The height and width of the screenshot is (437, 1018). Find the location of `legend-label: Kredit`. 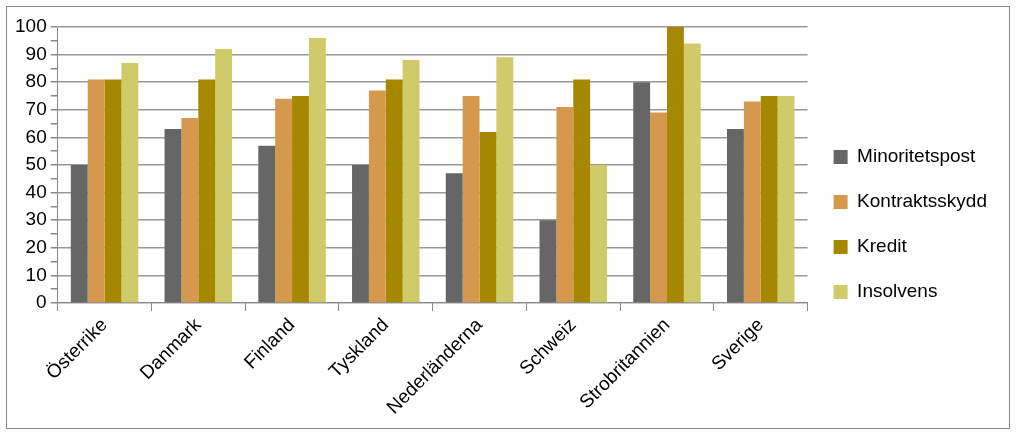

legend-label: Kredit is located at coordinates (882, 246).